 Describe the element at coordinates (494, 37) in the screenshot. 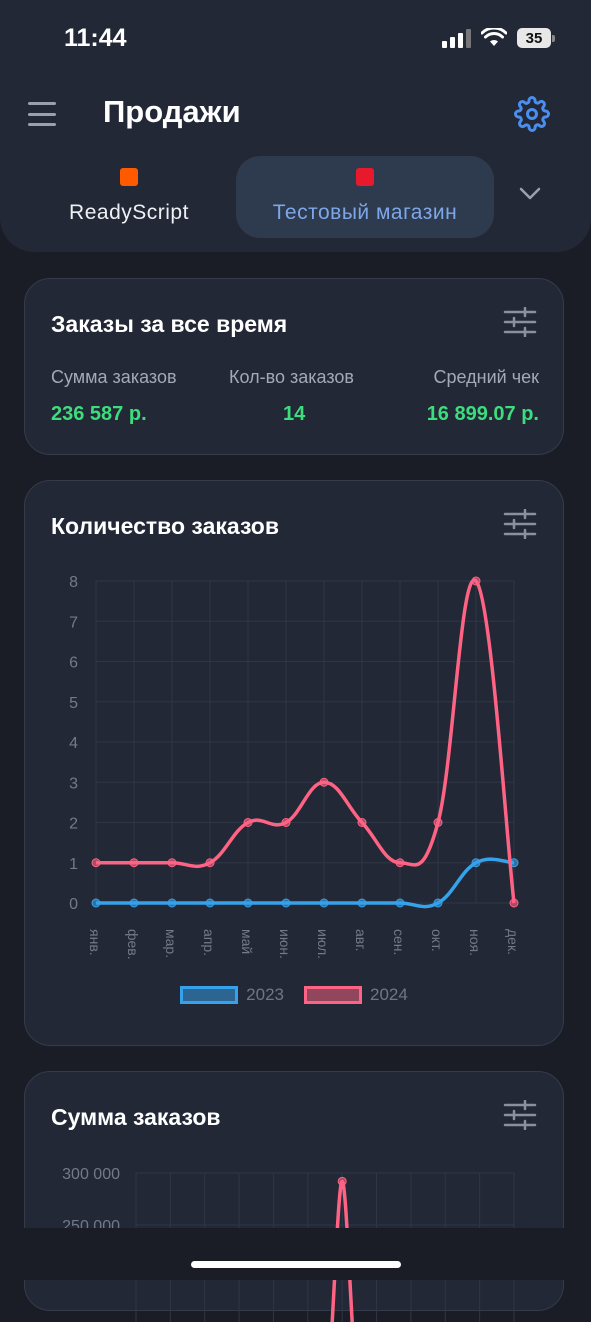

I see `wifi-icon` at that location.